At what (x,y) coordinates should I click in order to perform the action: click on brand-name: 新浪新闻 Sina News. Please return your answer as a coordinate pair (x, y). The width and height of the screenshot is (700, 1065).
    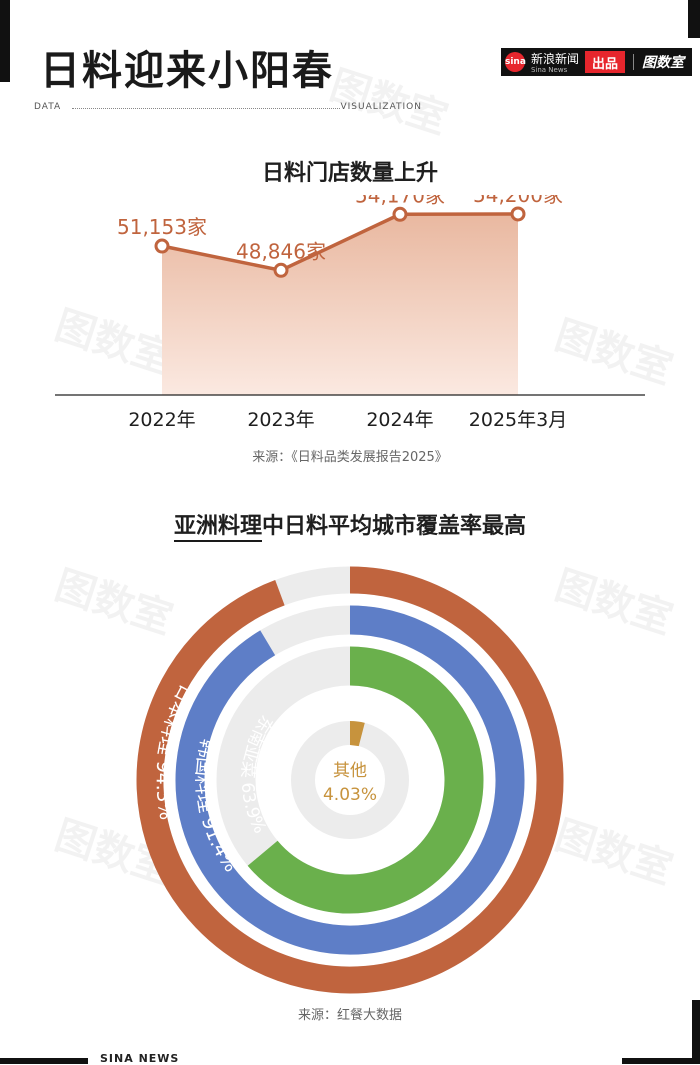
    Looking at the image, I should click on (557, 62).